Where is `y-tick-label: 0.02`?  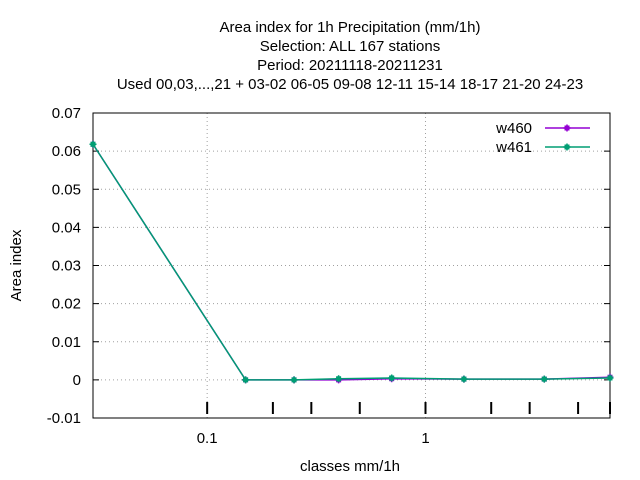 y-tick-label: 0.02 is located at coordinates (66, 304).